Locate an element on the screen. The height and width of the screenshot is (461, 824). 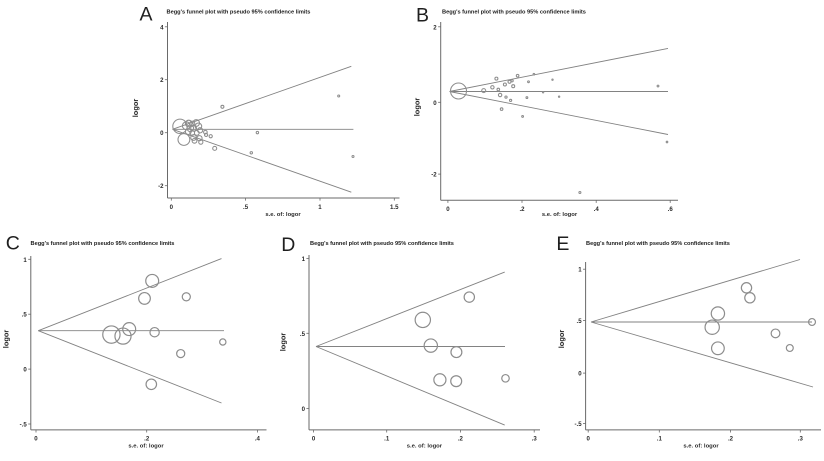
svg-text: E is located at coordinates (562, 244).